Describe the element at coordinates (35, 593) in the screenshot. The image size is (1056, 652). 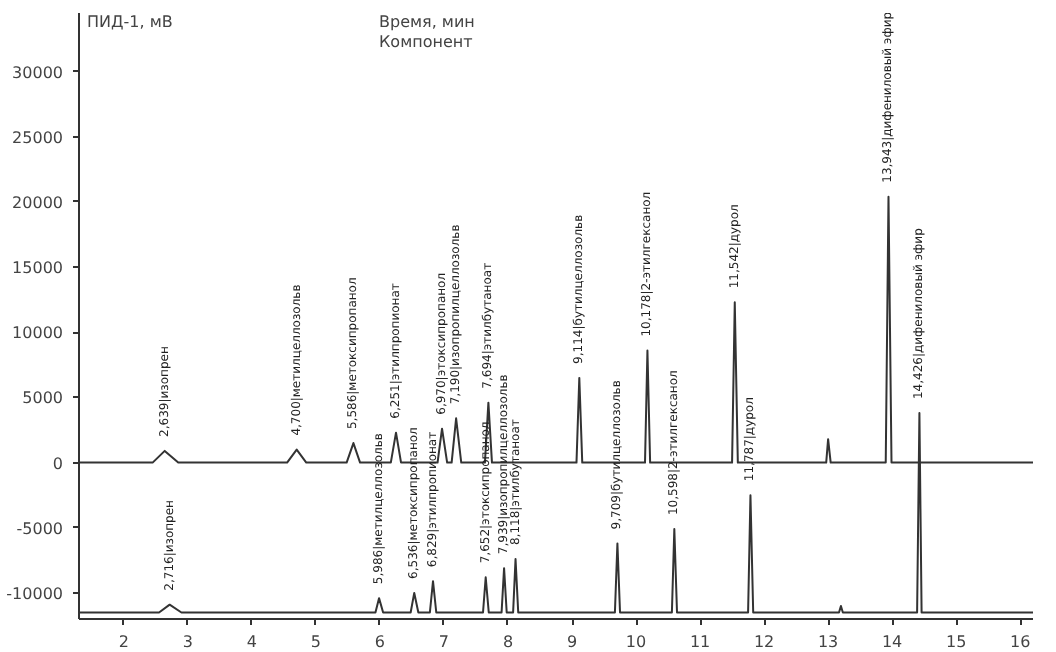
I see `y-tick-label: -10000` at that location.